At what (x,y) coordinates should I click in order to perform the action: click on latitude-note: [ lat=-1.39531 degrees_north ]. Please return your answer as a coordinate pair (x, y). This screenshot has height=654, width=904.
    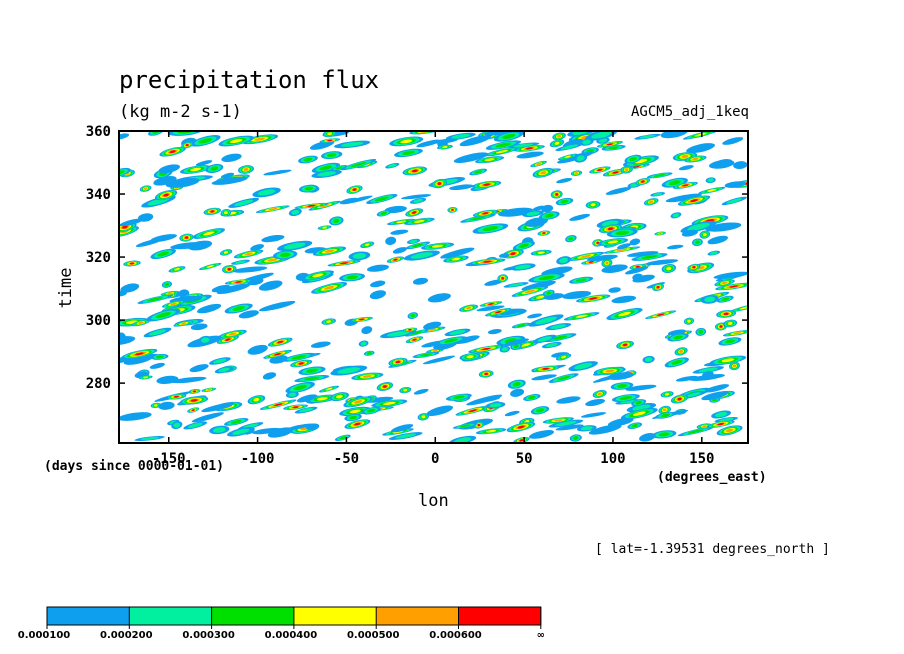
    Looking at the image, I should click on (712, 549).